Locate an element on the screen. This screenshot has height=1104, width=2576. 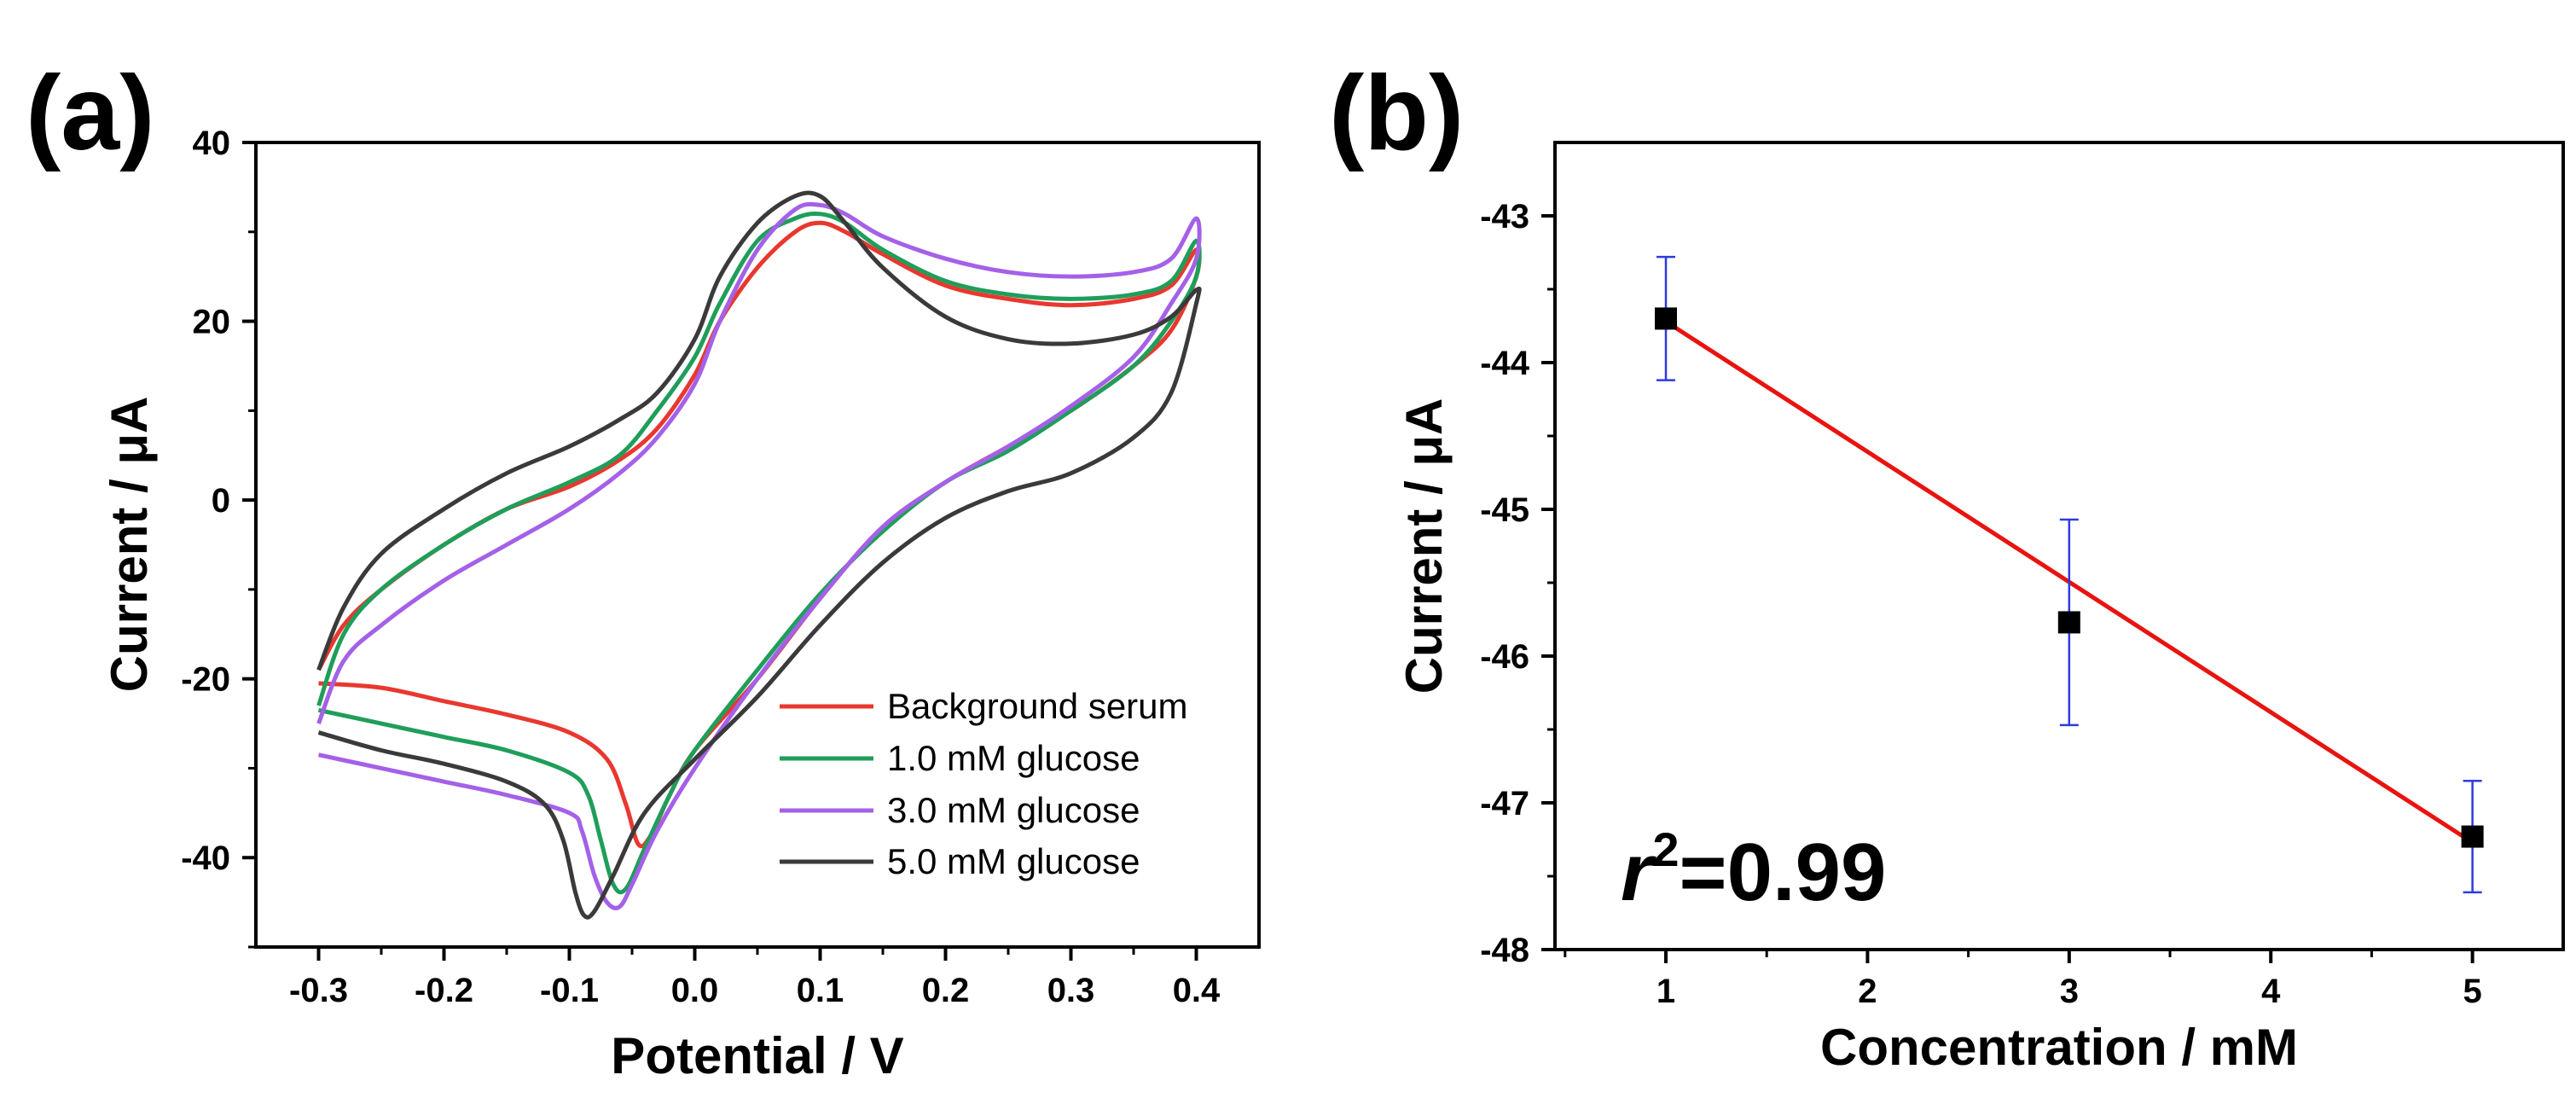
y-tick-label-b-47: -47 is located at coordinates (1504, 803).